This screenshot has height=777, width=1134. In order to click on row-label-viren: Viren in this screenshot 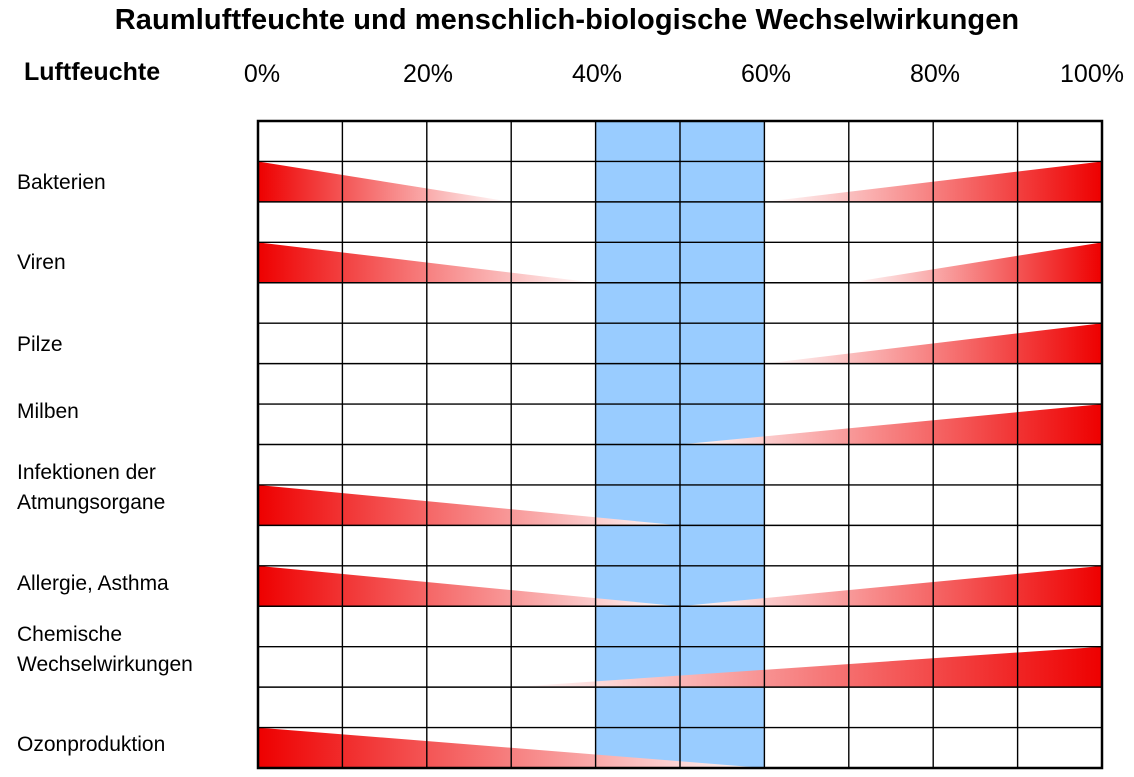, I will do `click(41, 262)`.